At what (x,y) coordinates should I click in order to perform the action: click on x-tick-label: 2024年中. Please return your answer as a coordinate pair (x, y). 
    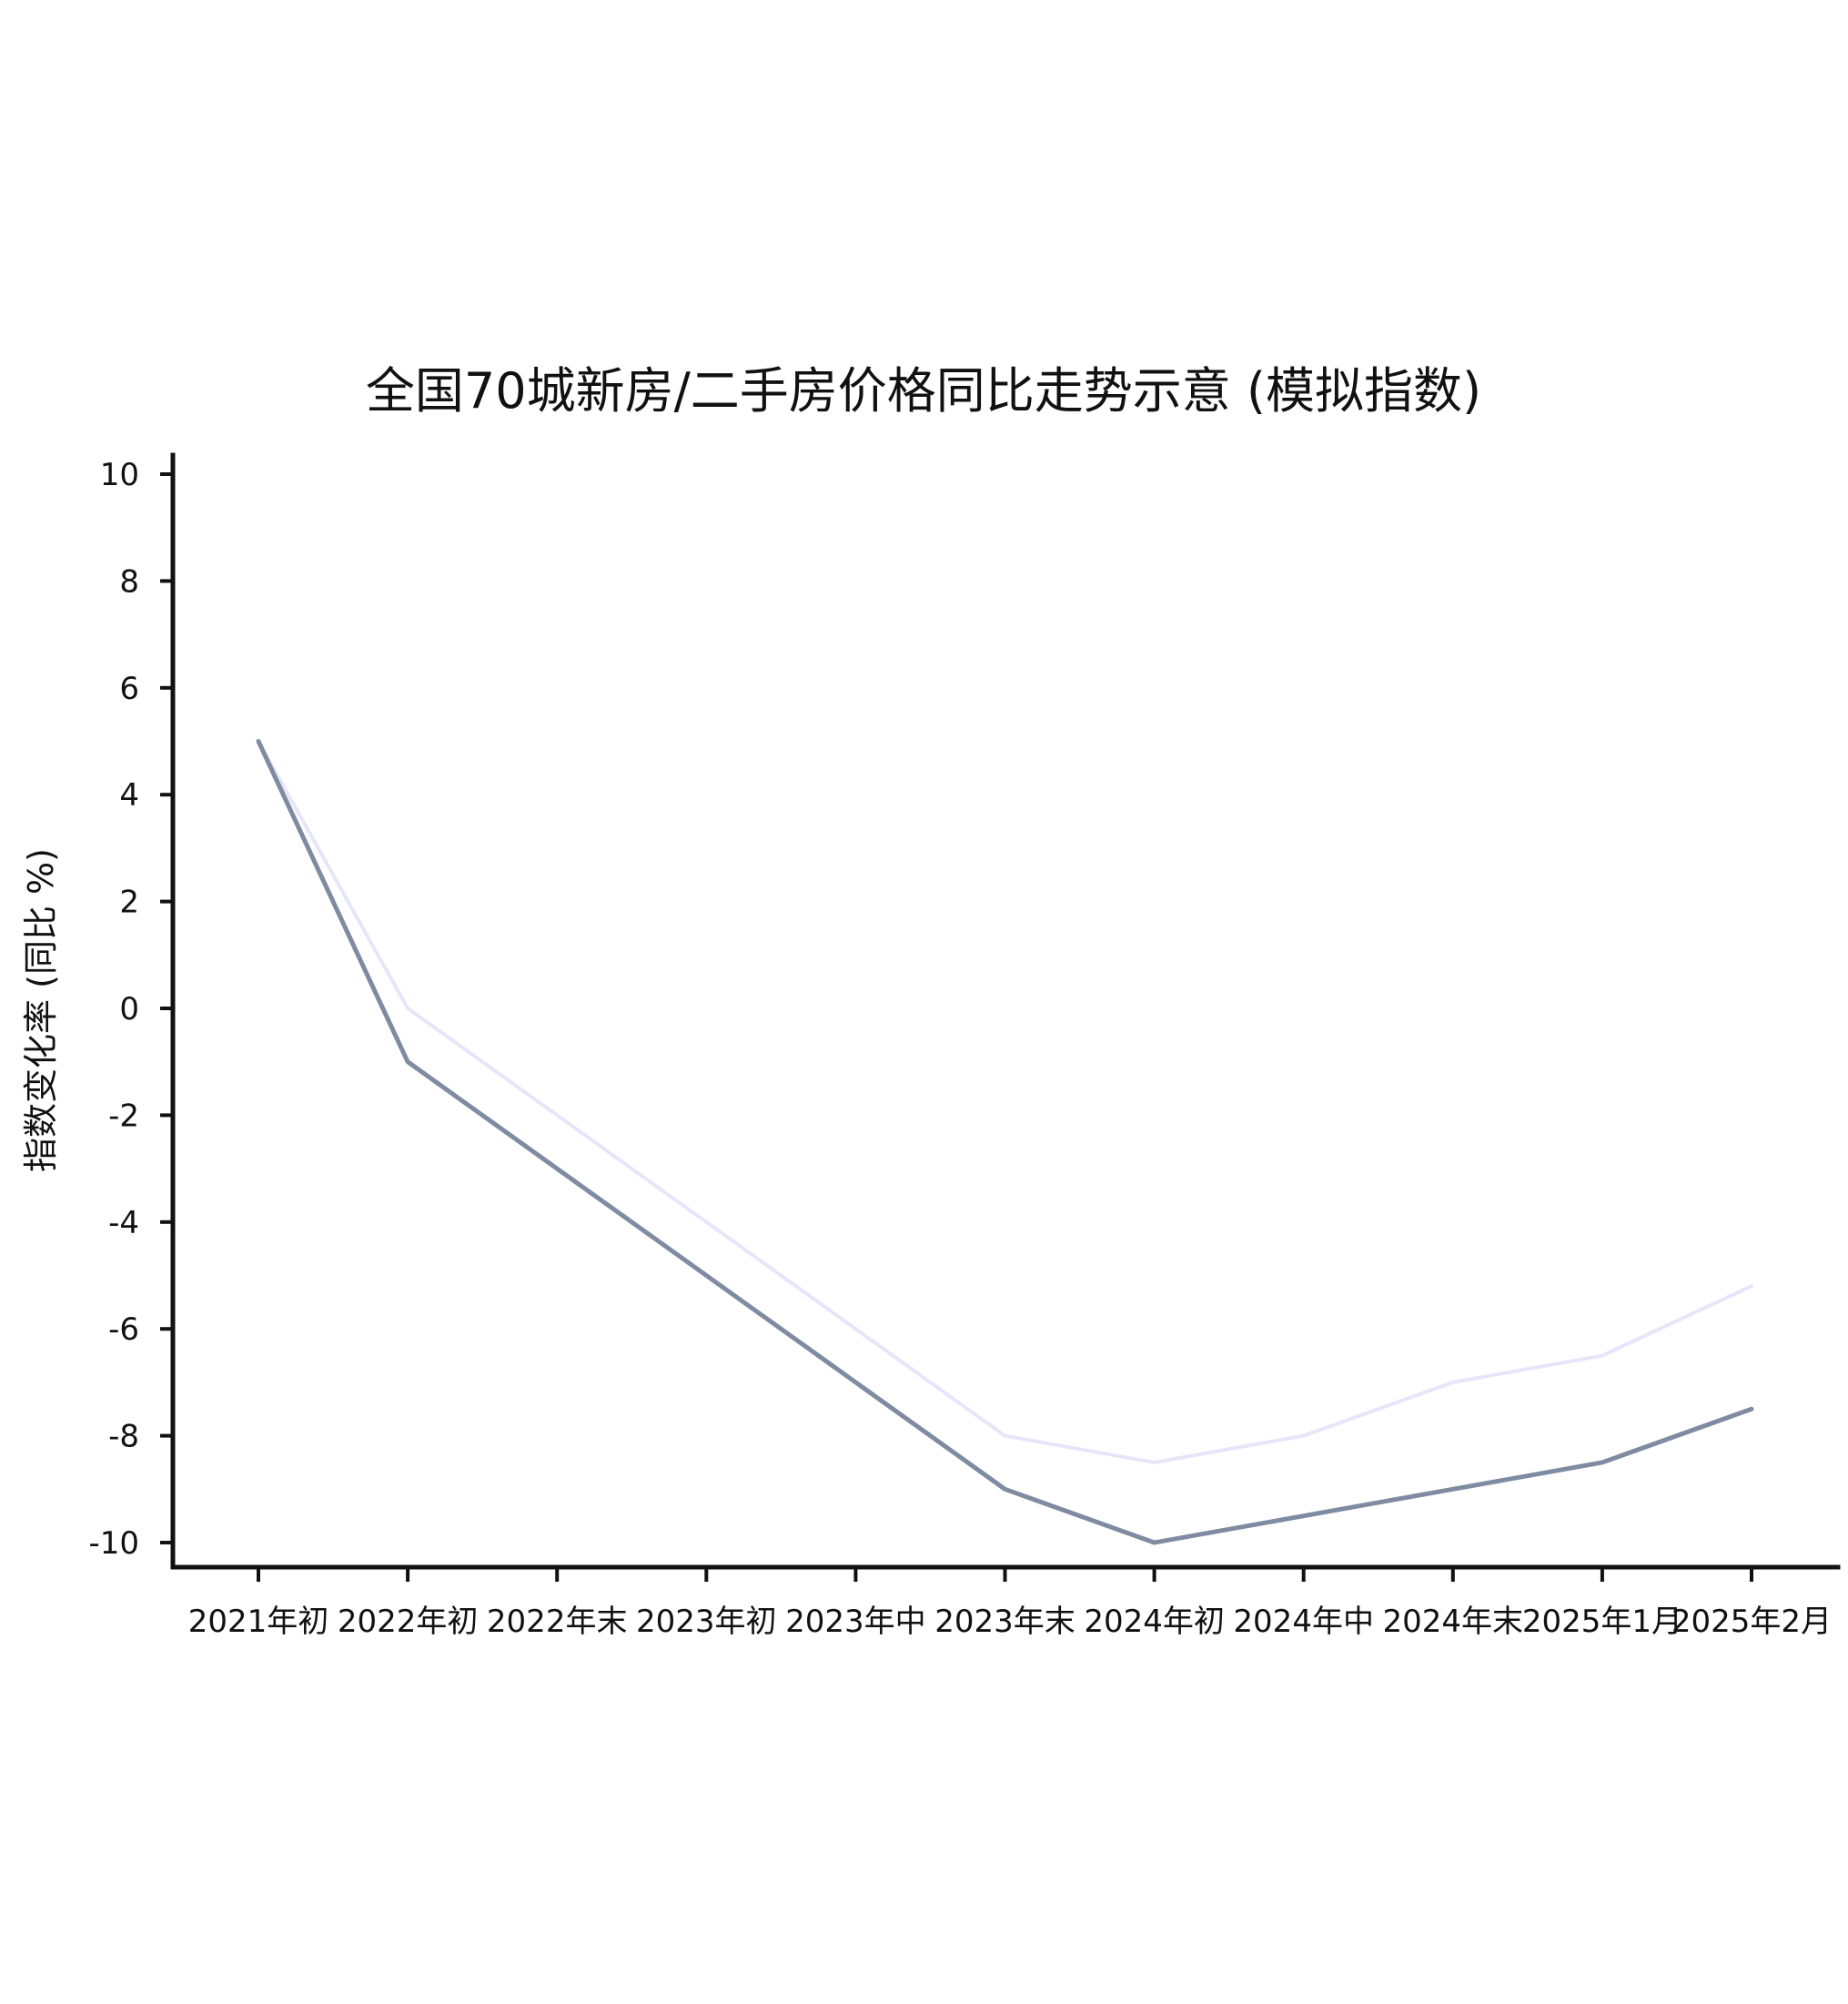
    Looking at the image, I should click on (1303, 1622).